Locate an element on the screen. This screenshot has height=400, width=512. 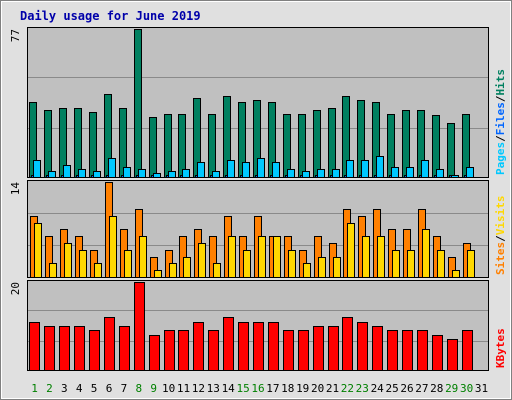
kbytes_panel-ytick-label: 20 is located at coordinates (15, 288).